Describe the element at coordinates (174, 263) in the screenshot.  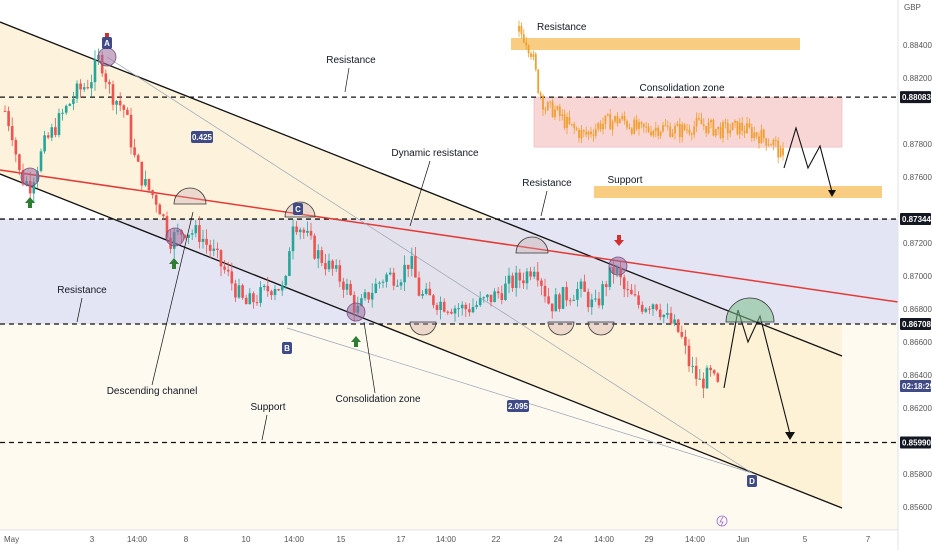
I see `up-arrow-icon` at that location.